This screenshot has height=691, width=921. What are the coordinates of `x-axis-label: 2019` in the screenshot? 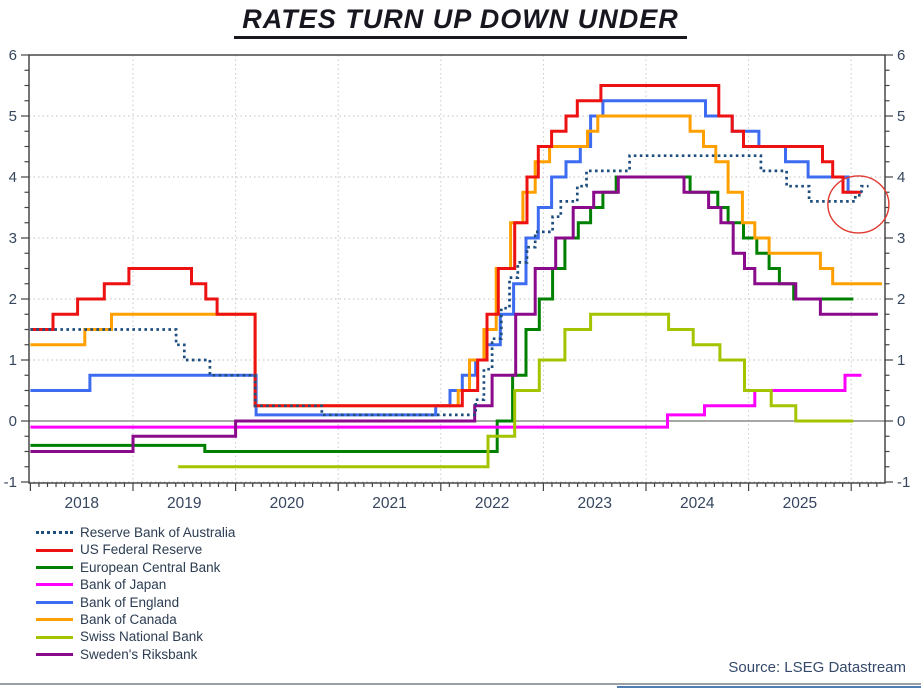 It's located at (184, 503).